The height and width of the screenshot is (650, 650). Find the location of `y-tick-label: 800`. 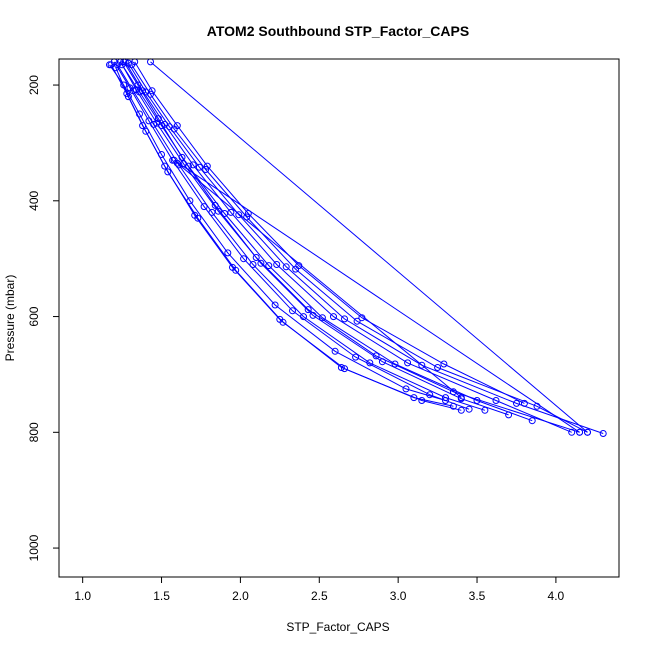

y-tick-label: 800 is located at coordinates (34, 432).